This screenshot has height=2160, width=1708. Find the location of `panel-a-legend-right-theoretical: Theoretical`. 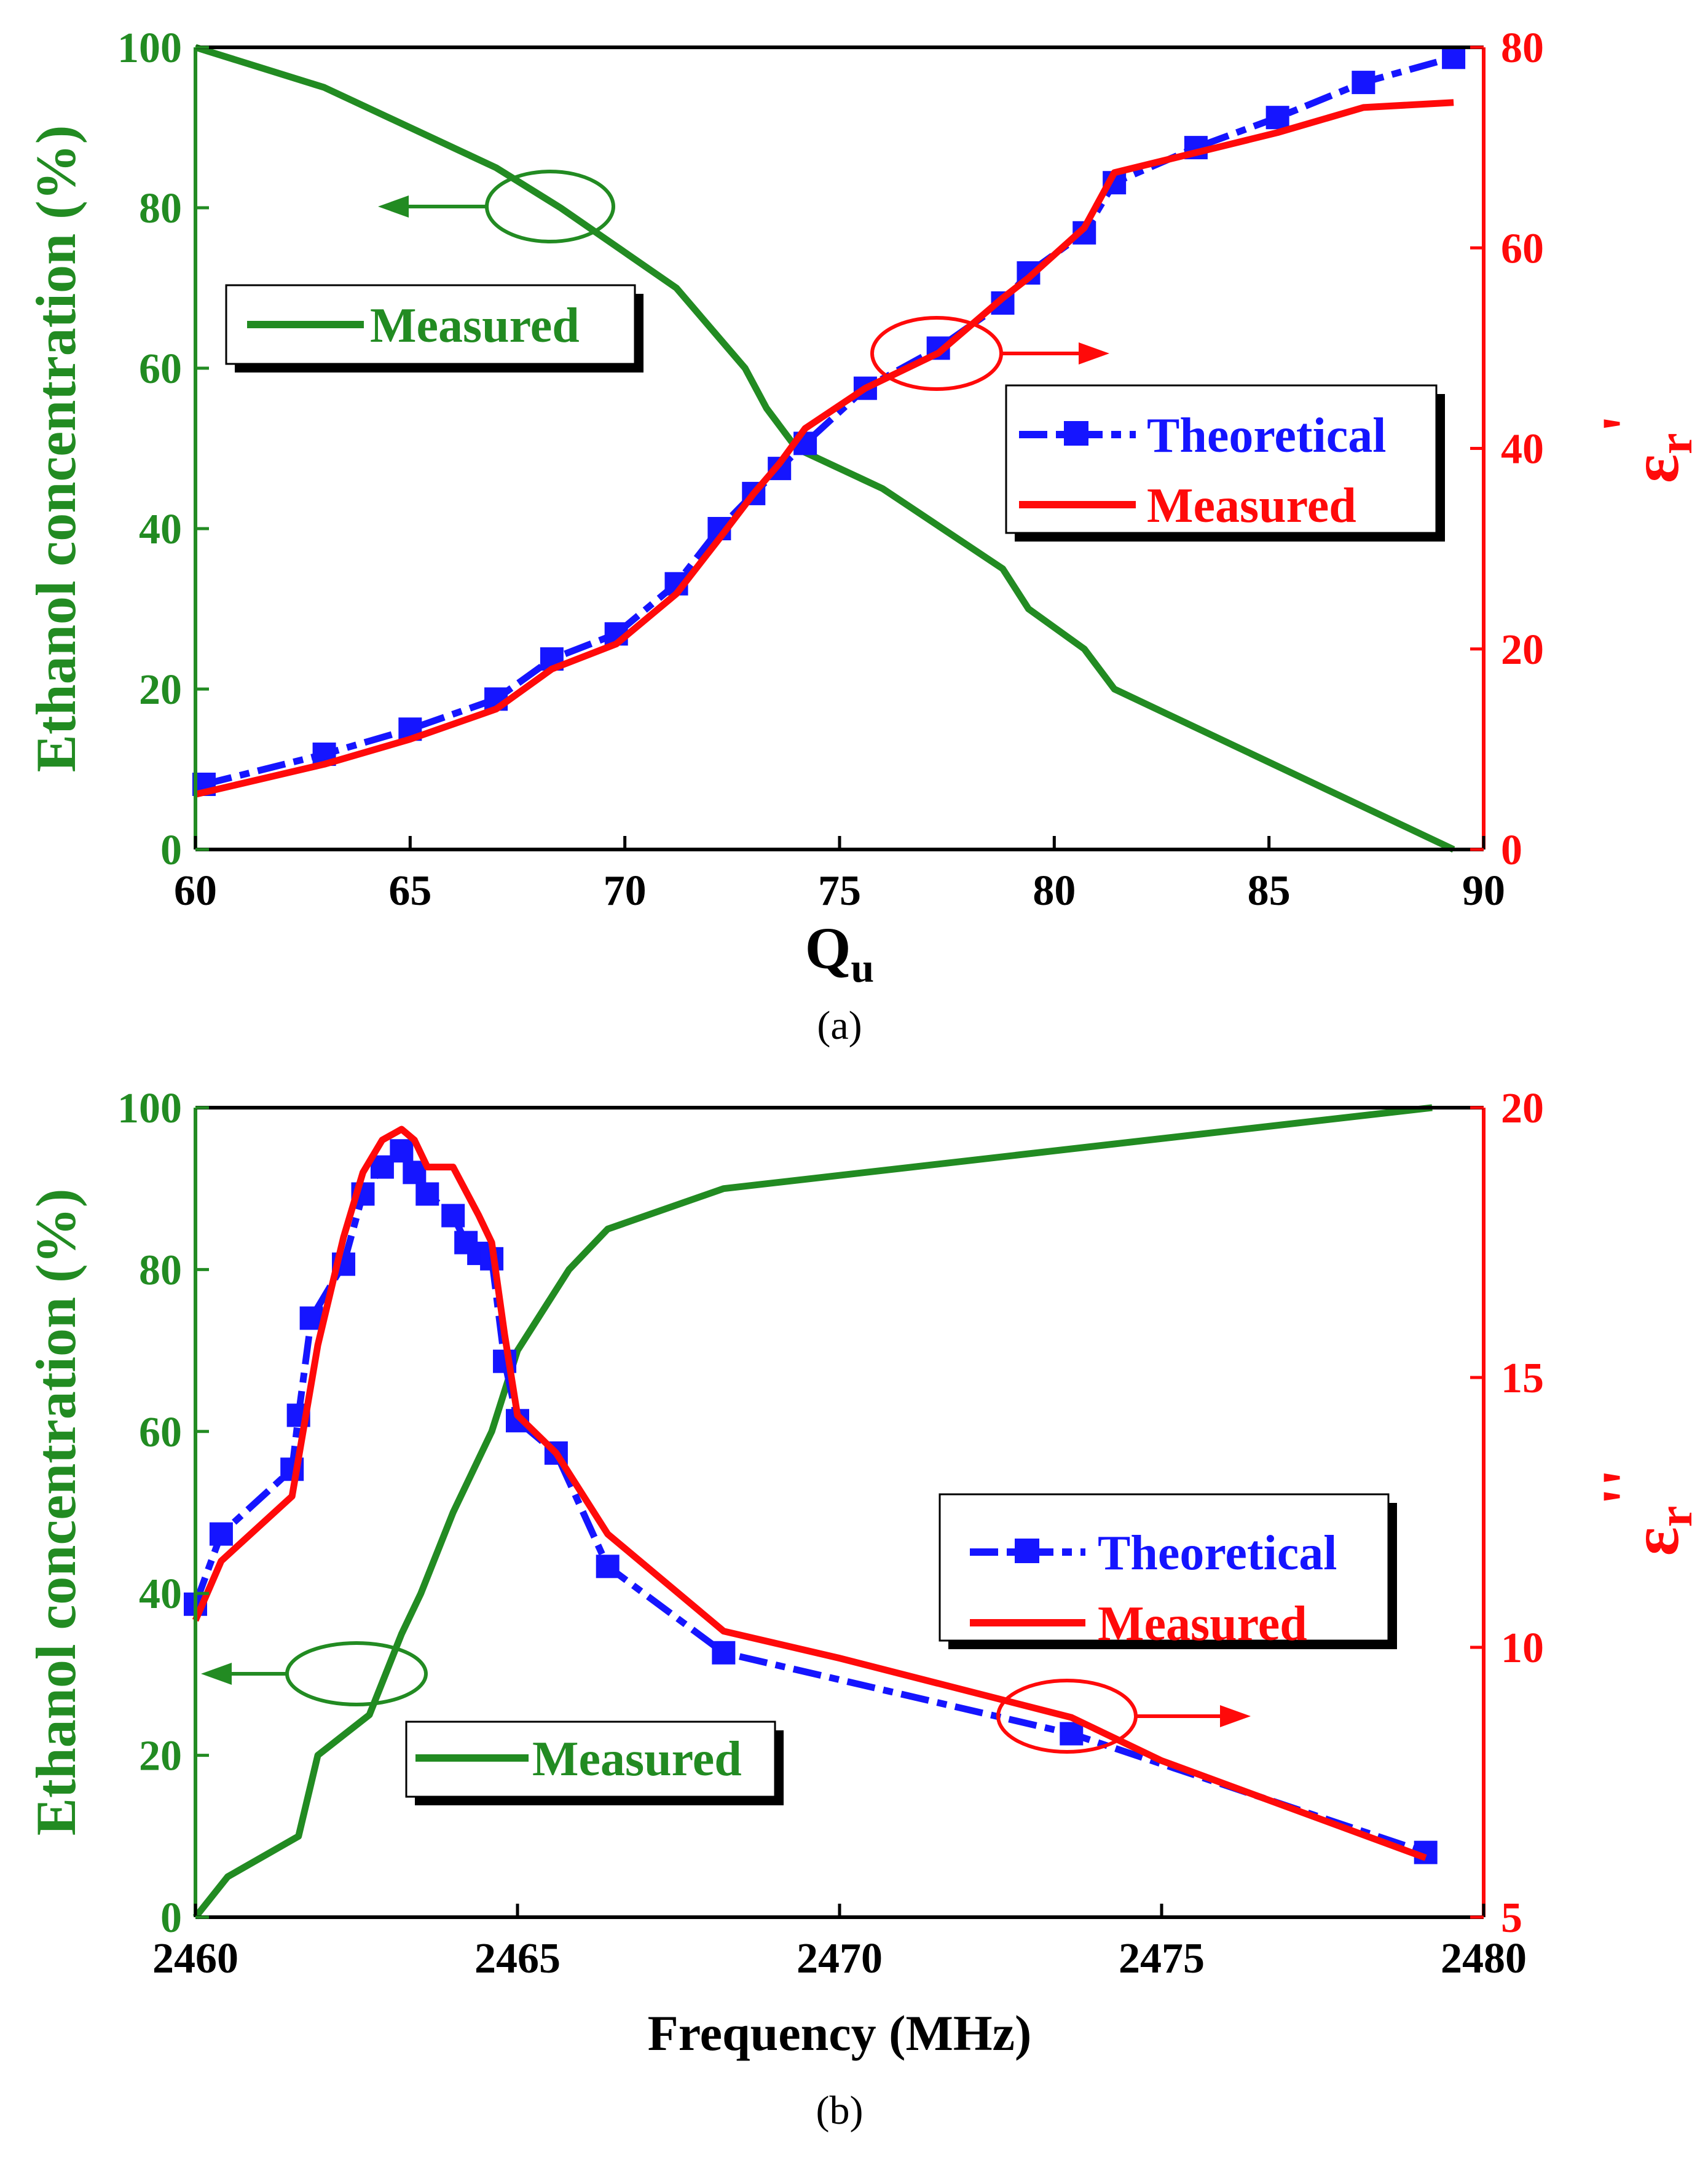

panel-a-legend-right-theoretical: Theoretical is located at coordinates (1267, 436).